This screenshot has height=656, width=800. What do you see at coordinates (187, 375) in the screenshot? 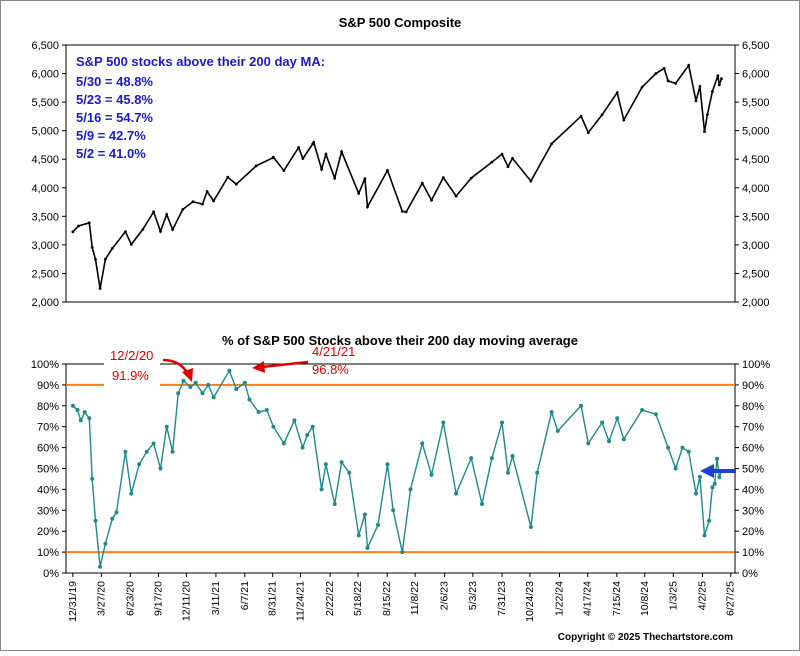
I see `annotation-1-arrowhead` at bounding box center [187, 375].